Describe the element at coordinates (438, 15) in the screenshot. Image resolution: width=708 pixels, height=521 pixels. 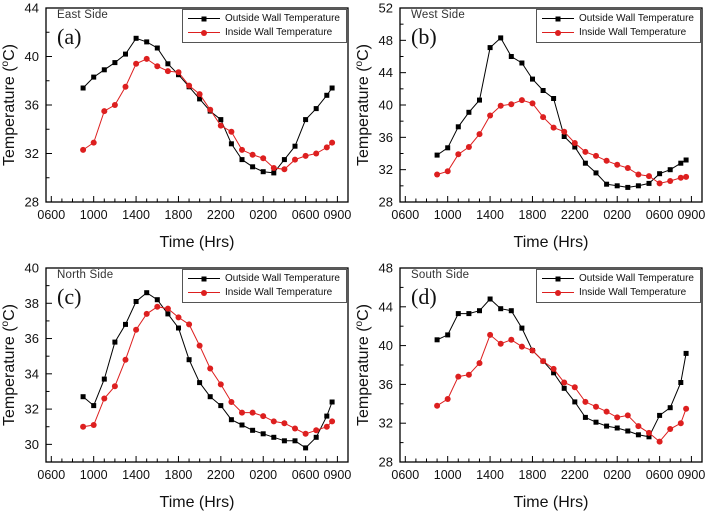
I see `side-label-west: West Side` at that location.